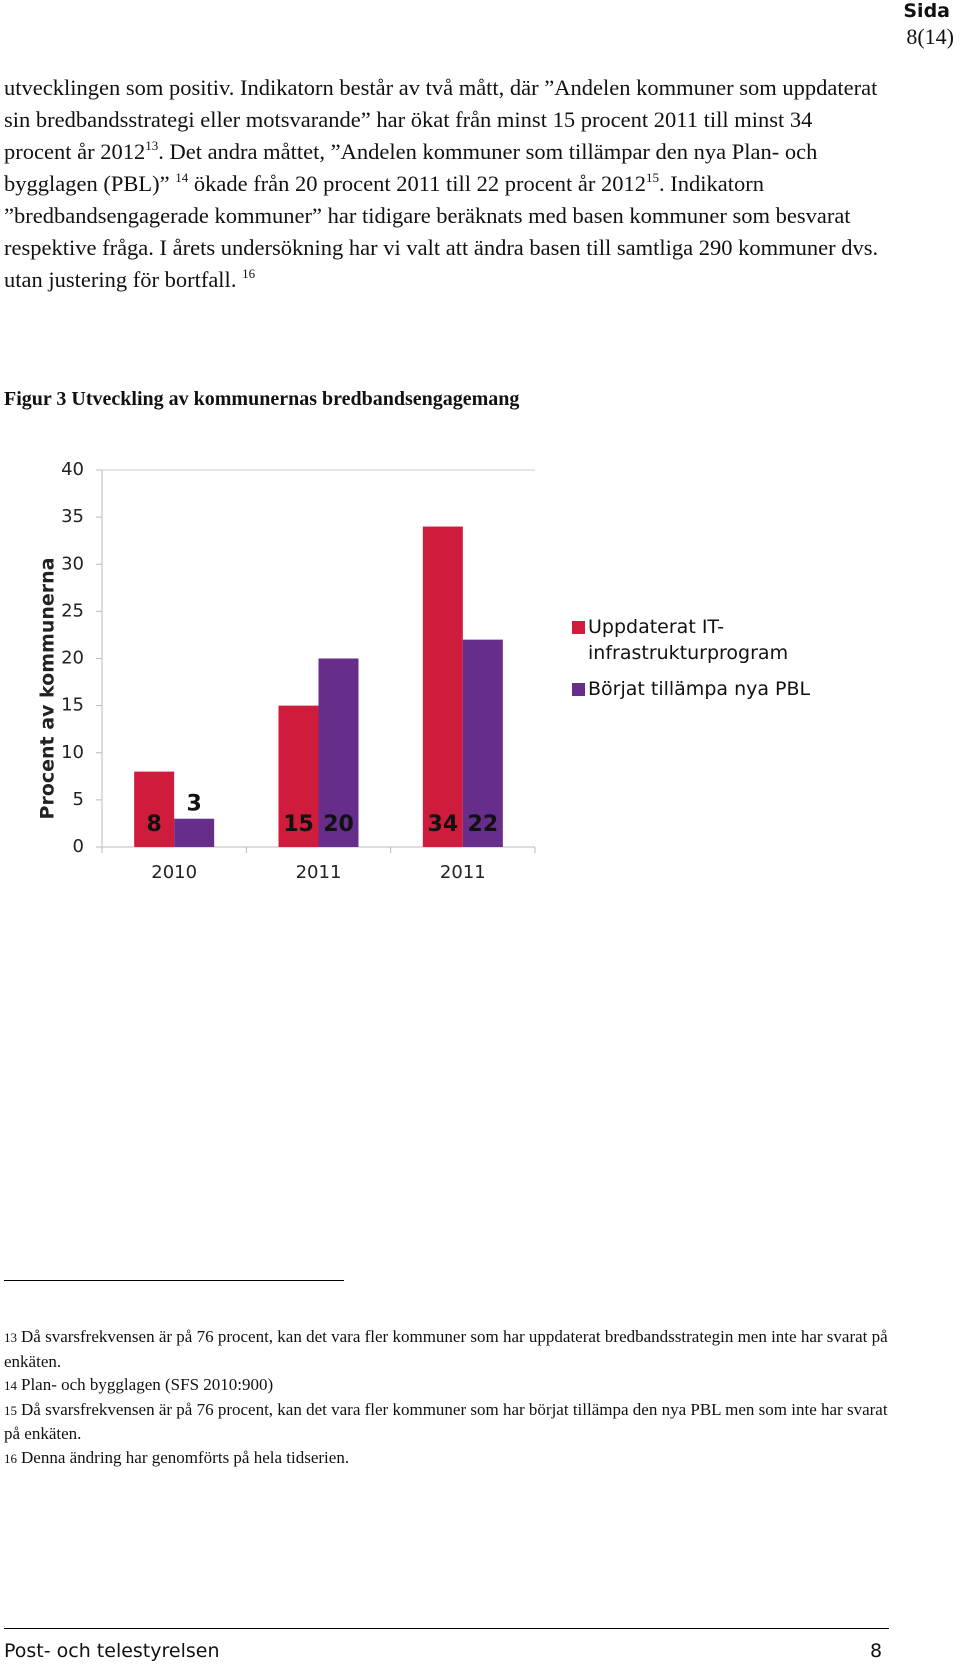 The image size is (960, 1670). What do you see at coordinates (72, 658) in the screenshot?
I see `y-tick-label: 20` at bounding box center [72, 658].